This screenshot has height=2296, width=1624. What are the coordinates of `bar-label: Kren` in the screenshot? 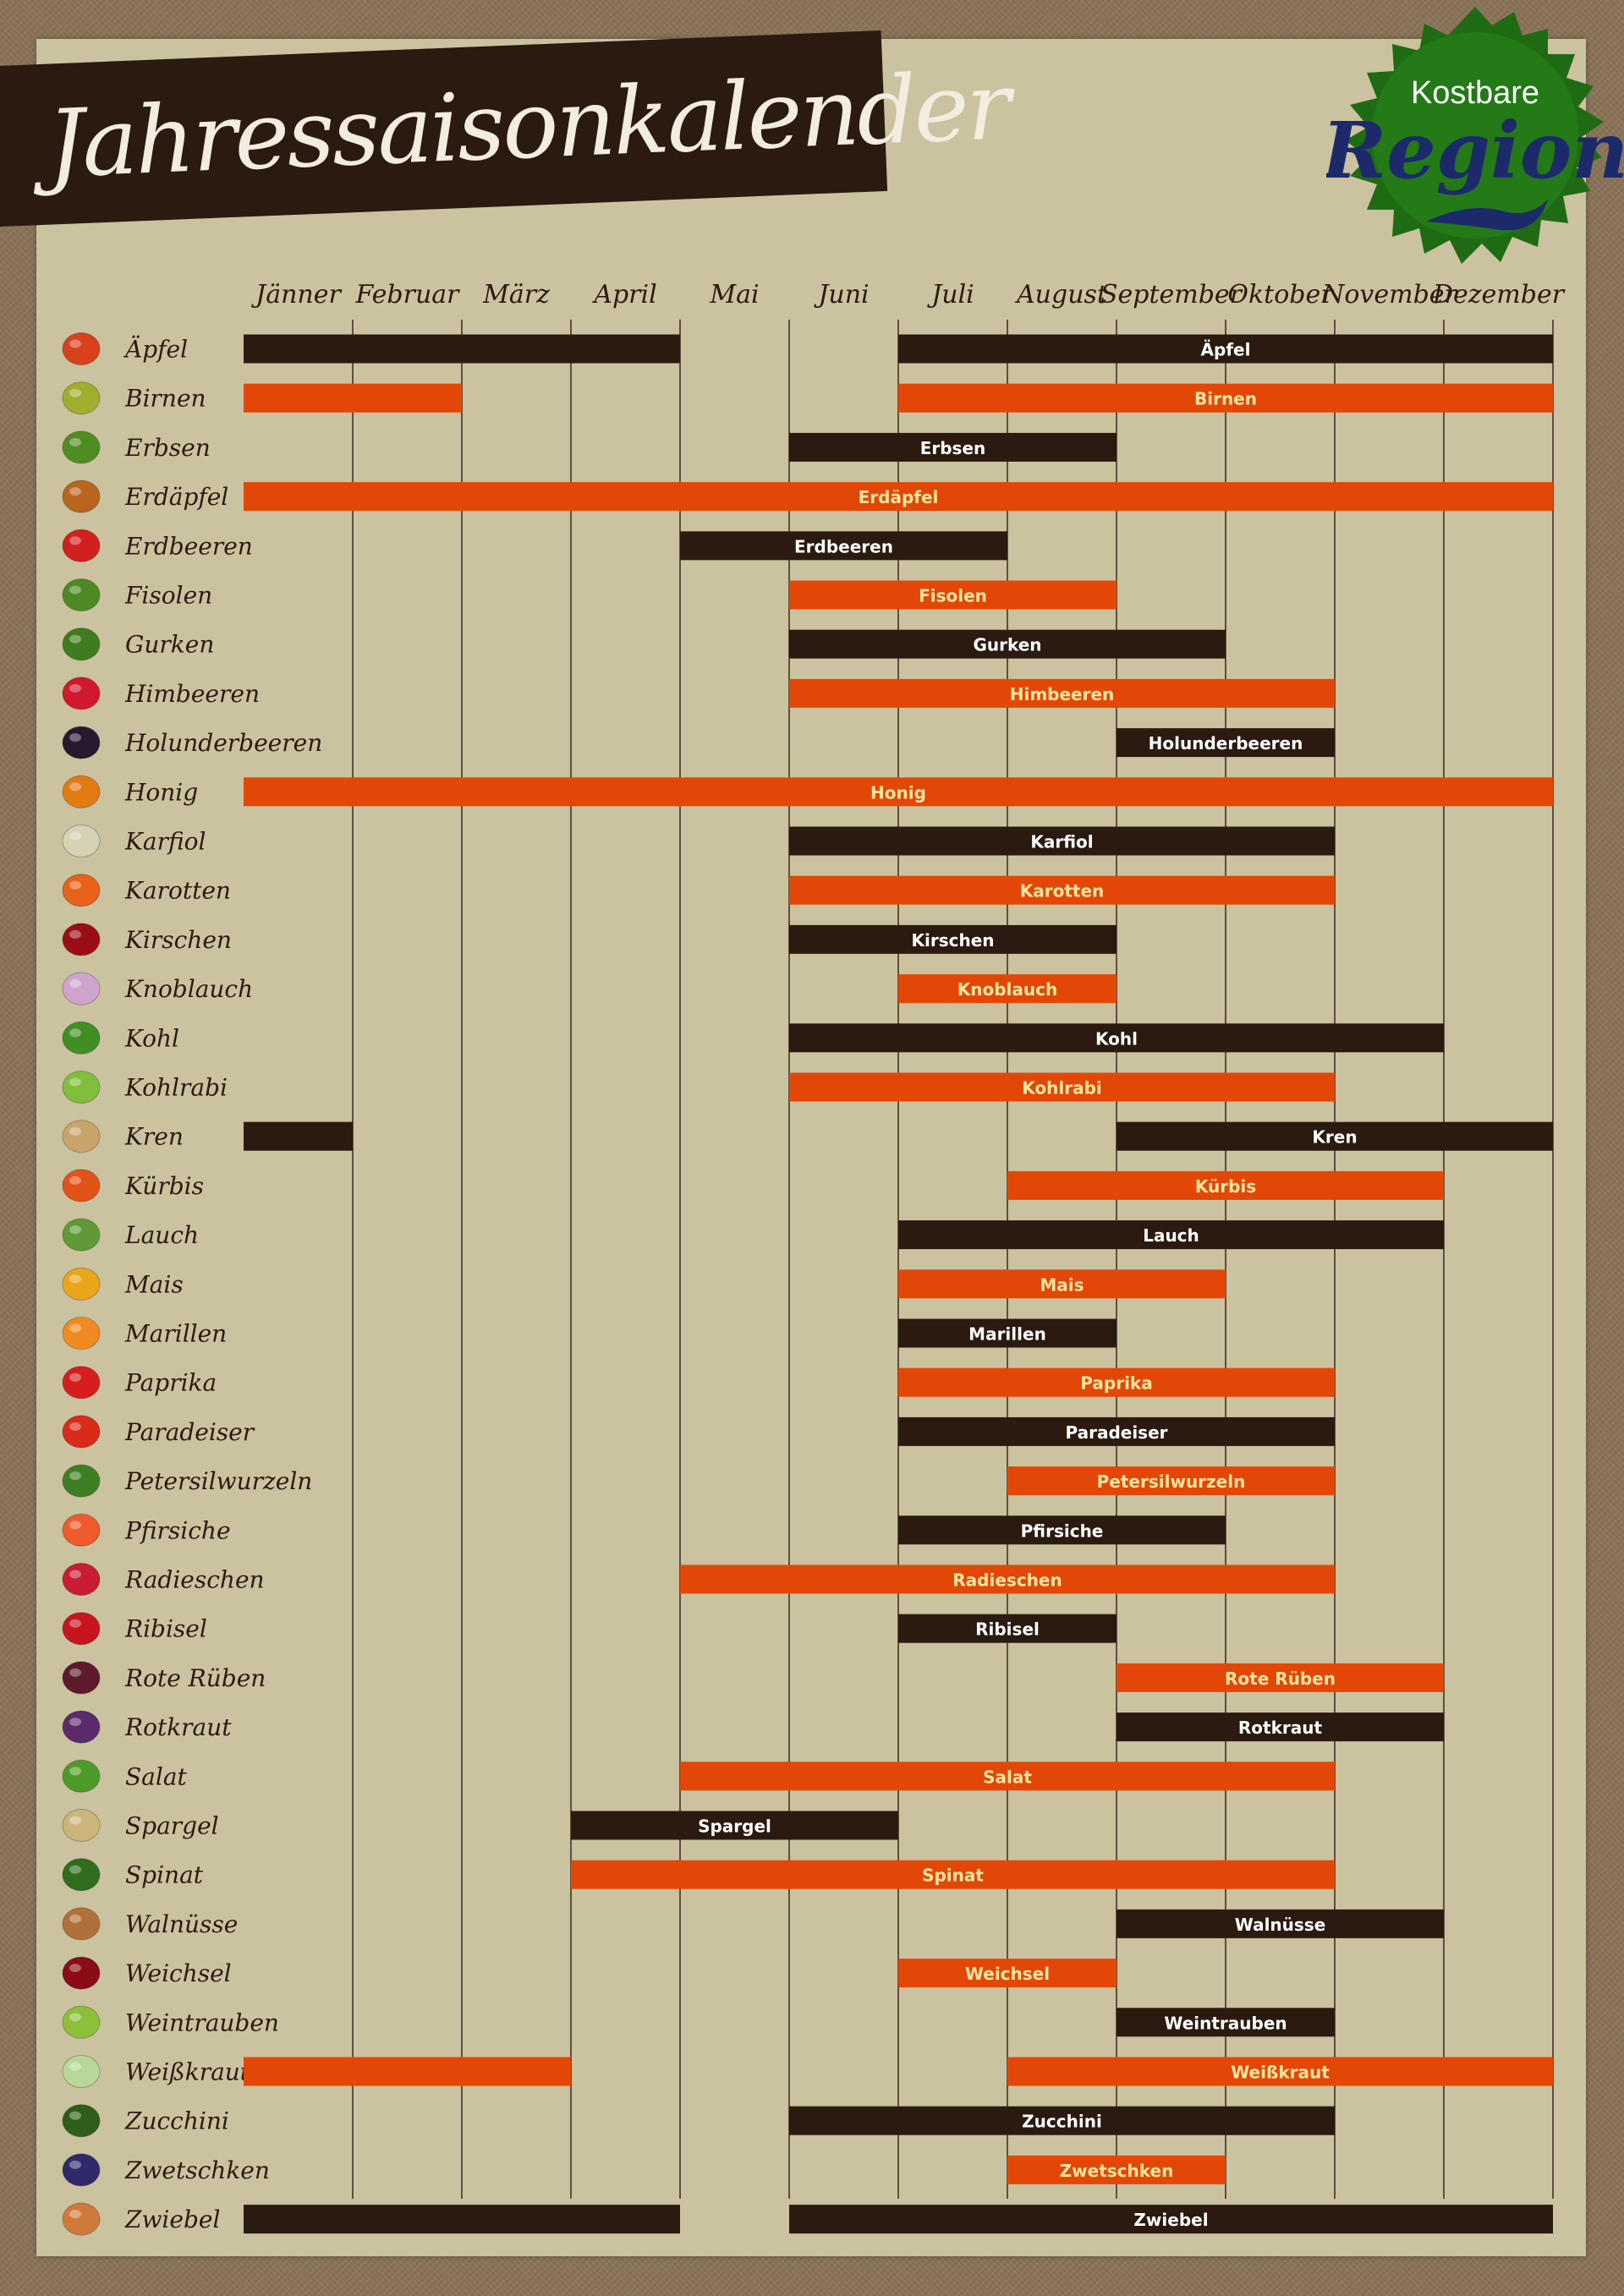 It's located at (1334, 1137).